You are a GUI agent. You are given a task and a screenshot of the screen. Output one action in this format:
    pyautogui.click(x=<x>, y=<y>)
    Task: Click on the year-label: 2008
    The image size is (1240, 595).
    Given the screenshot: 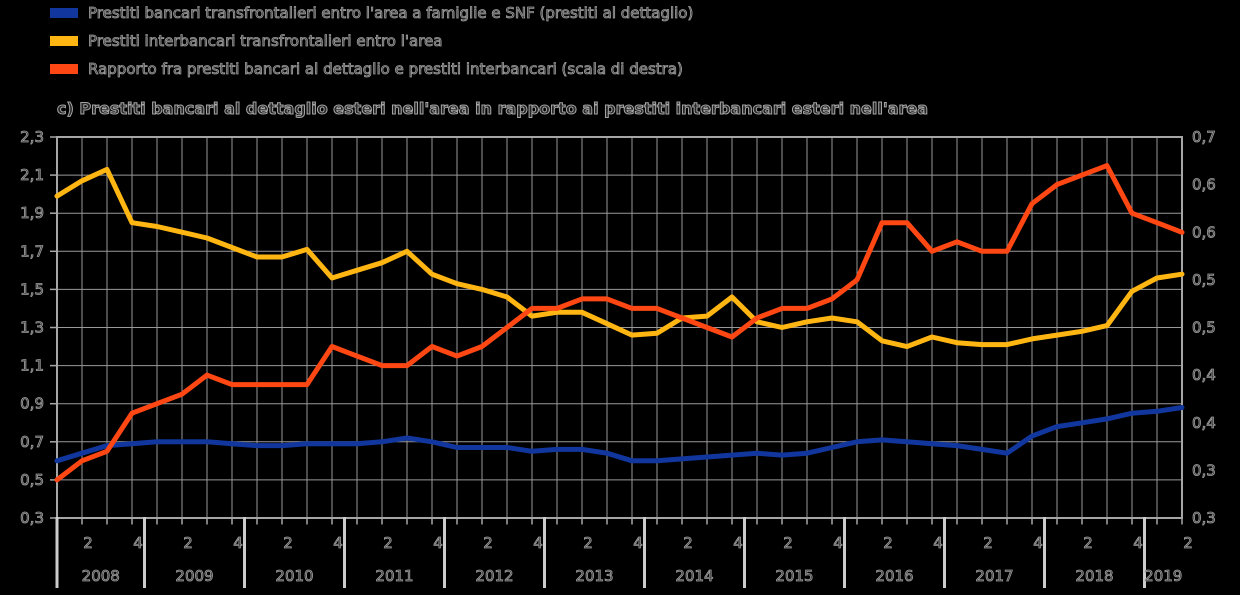 What is the action you would take?
    pyautogui.click(x=101, y=576)
    